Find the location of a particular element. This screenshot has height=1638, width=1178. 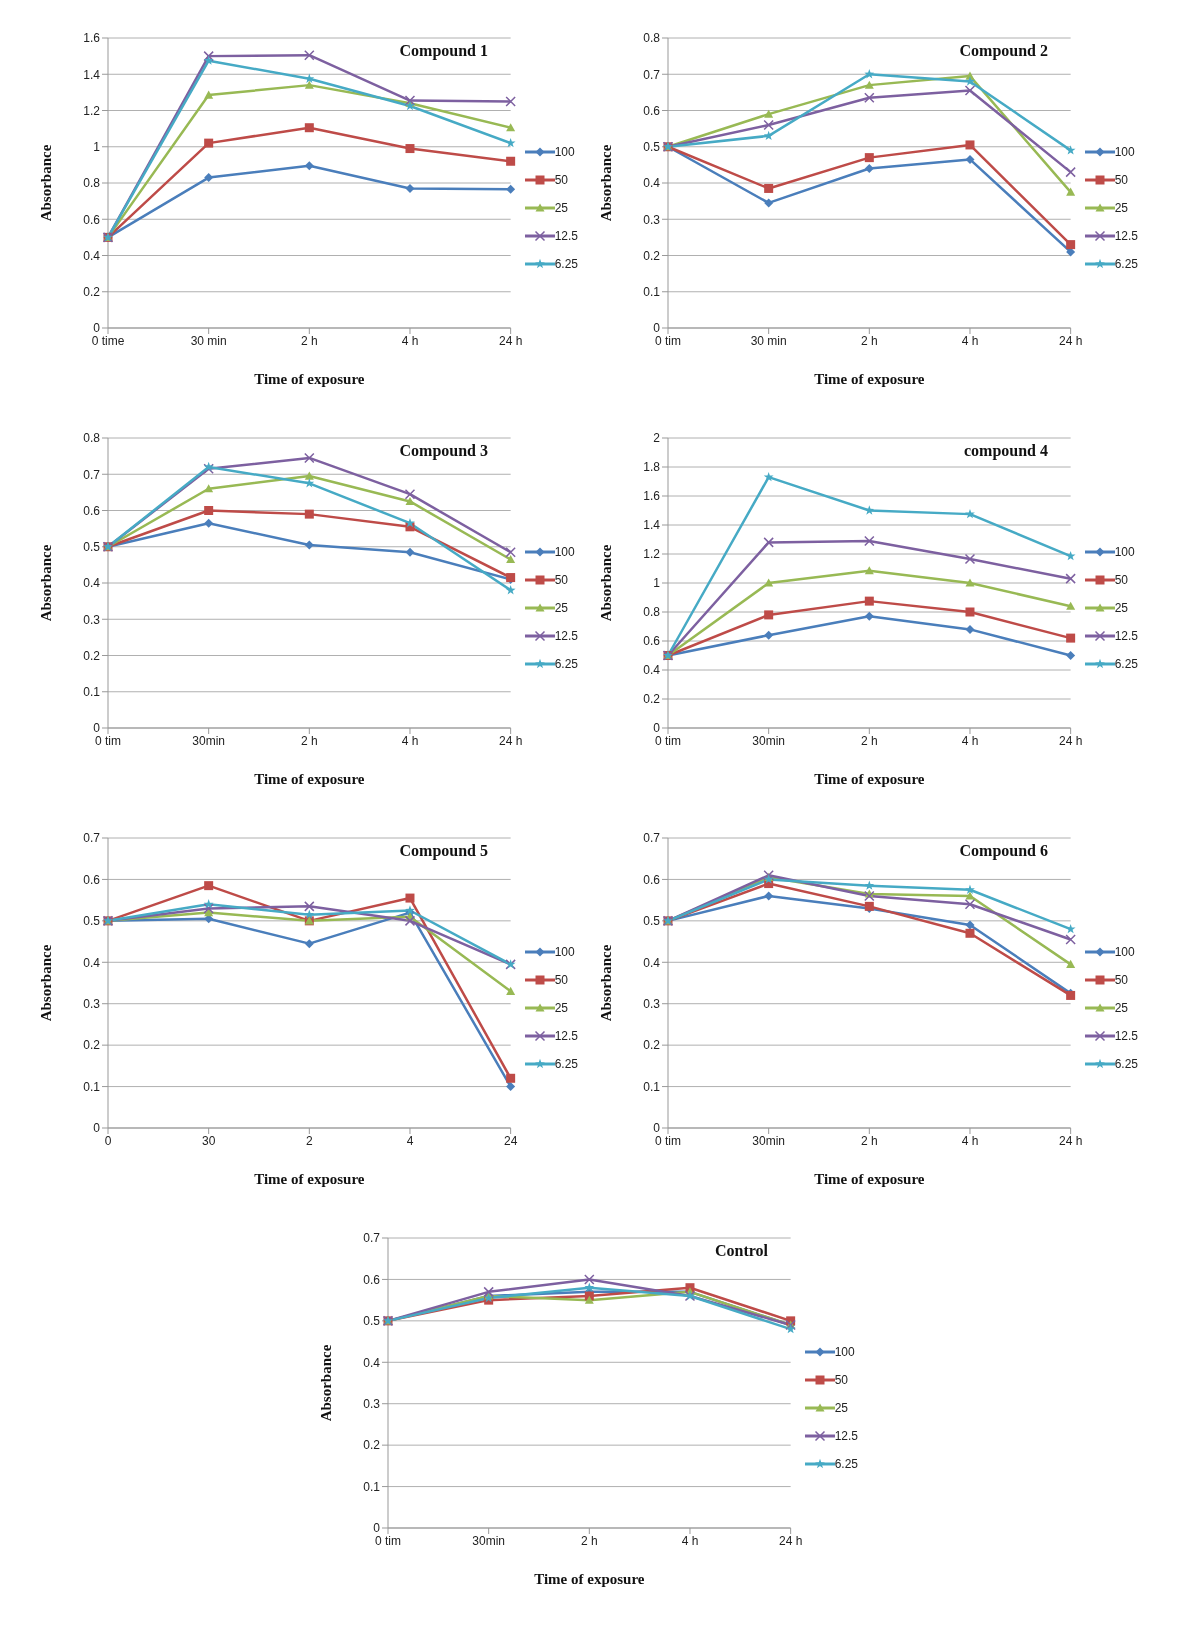

x-tick-label: 2 is located at coordinates (309, 1140).